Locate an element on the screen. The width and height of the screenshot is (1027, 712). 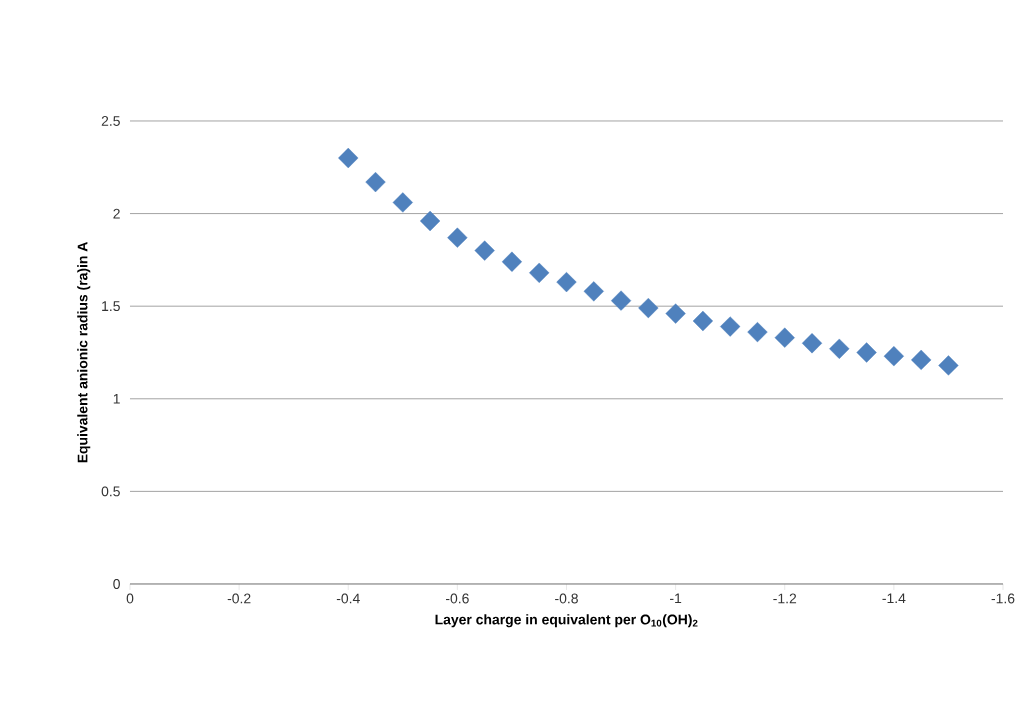
y-tick-label: 2 is located at coordinates (116, 213).